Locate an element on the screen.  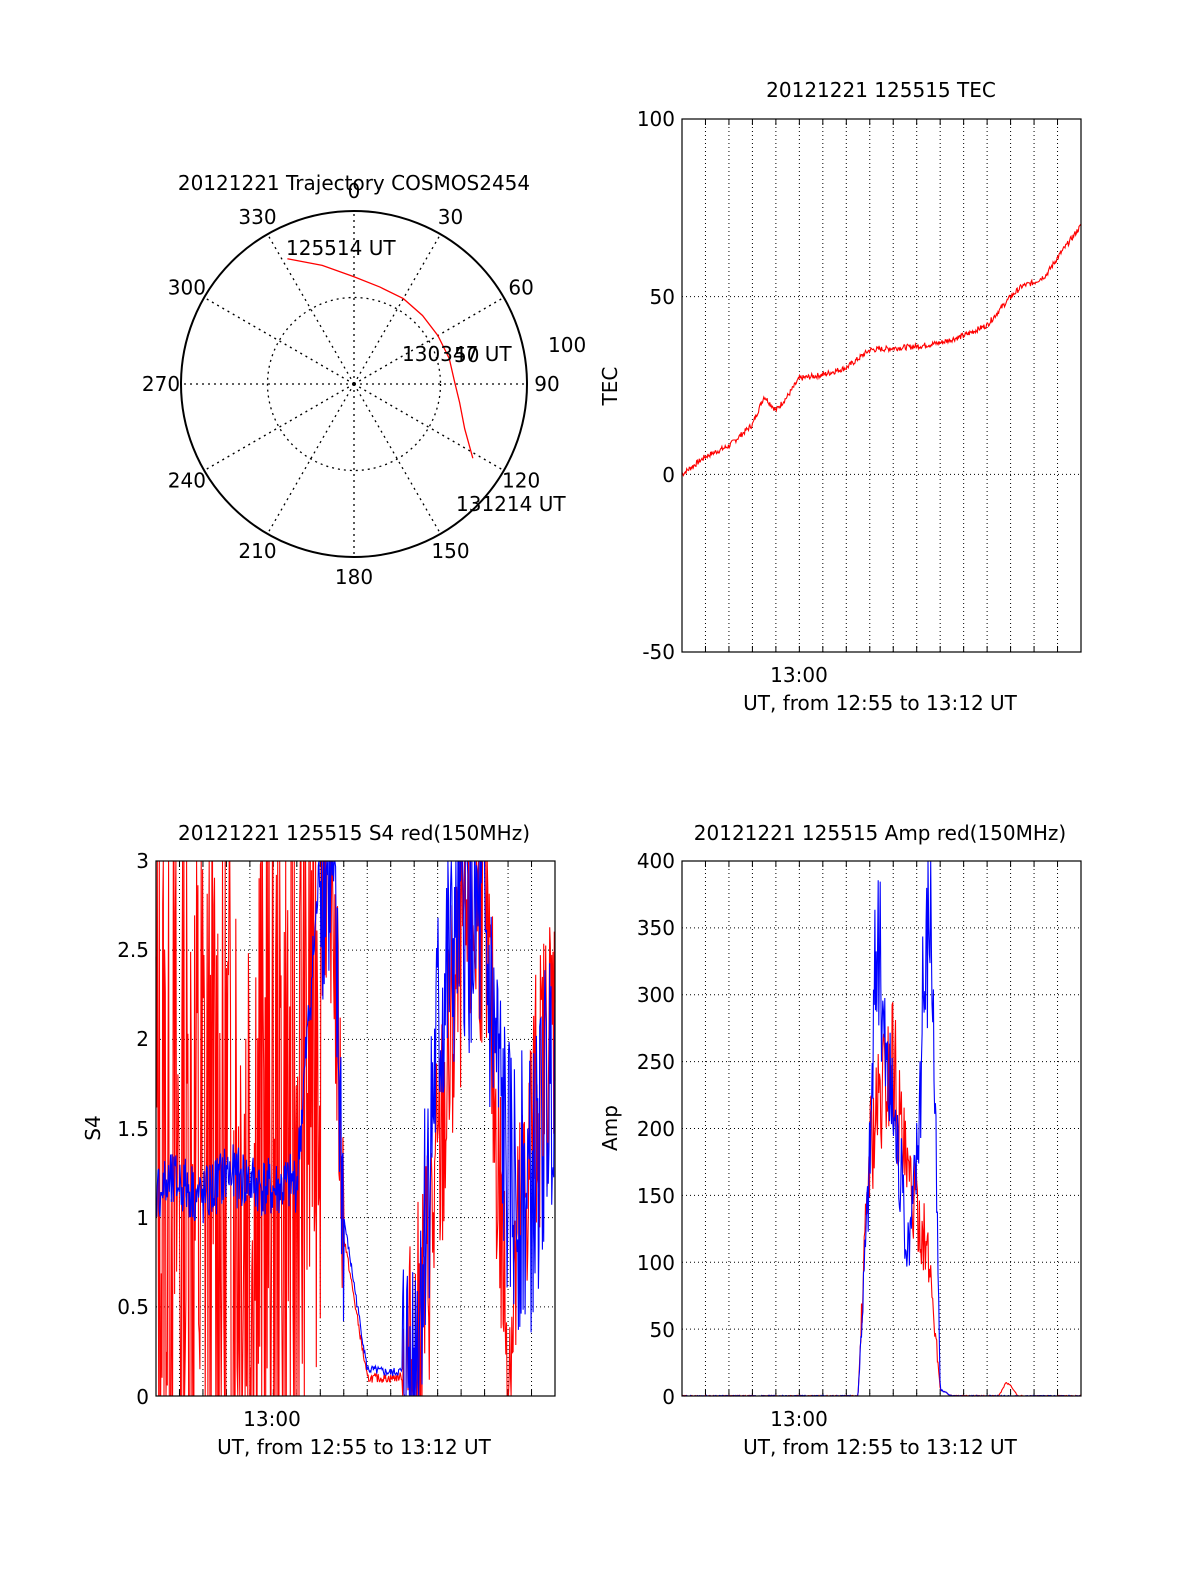
tec-title: 20121221 125515 TEC is located at coordinates (881, 90).